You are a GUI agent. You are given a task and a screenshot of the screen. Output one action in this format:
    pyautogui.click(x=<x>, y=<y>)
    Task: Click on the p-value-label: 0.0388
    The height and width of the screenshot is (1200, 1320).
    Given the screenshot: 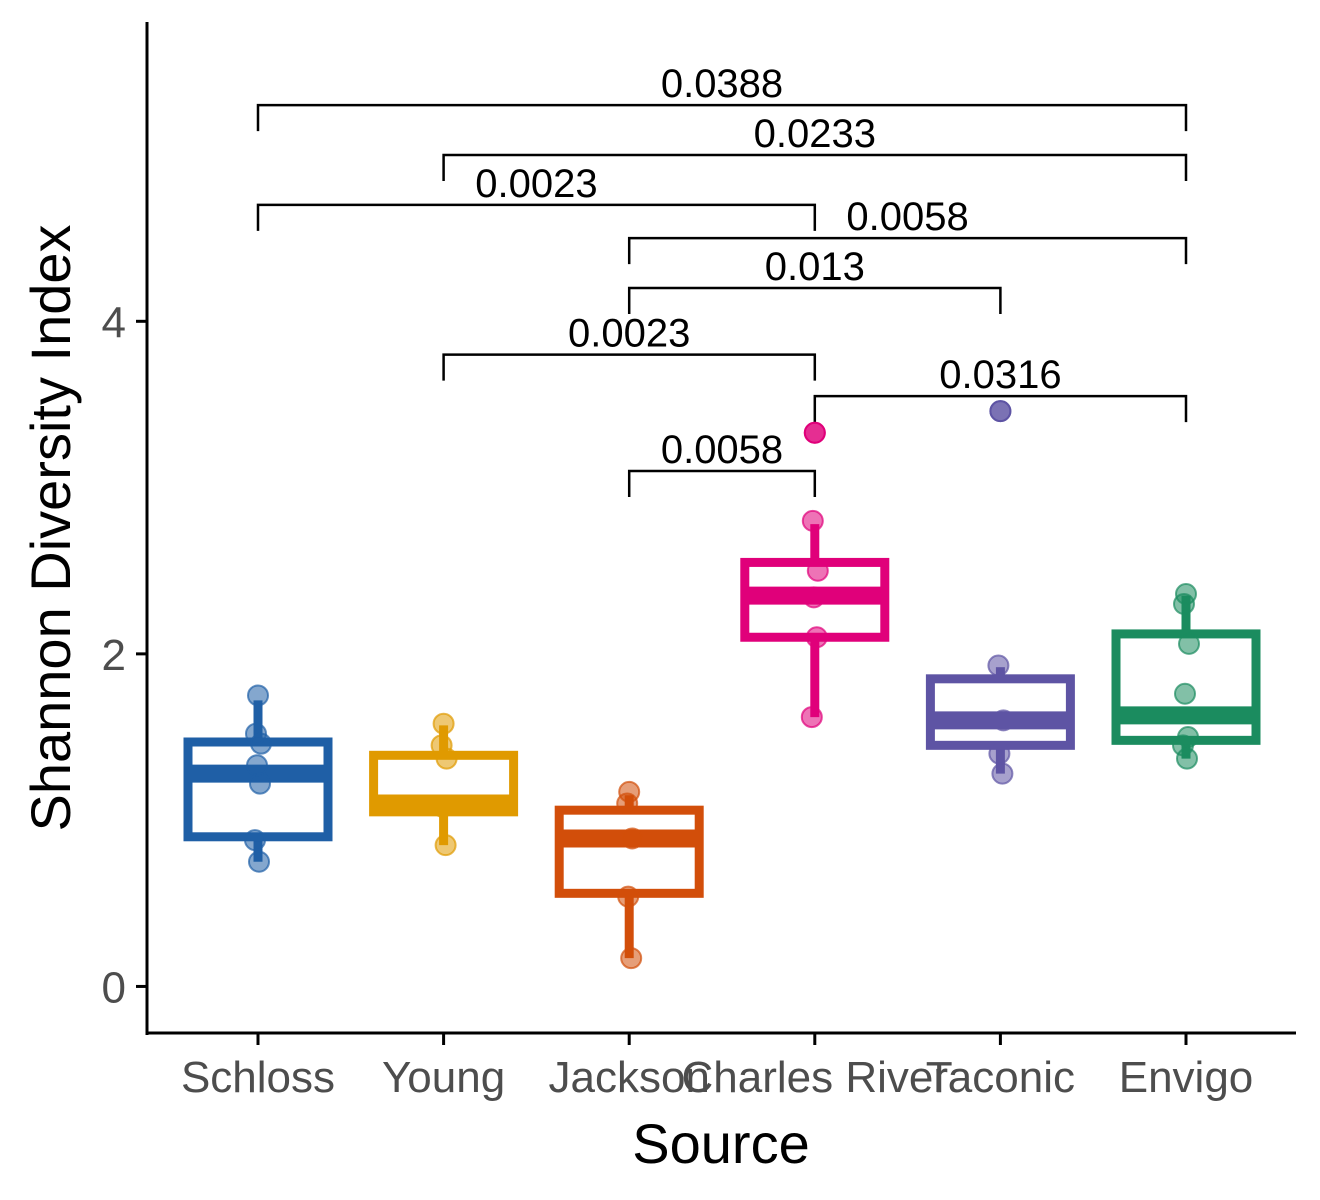 What is the action you would take?
    pyautogui.click(x=722, y=84)
    